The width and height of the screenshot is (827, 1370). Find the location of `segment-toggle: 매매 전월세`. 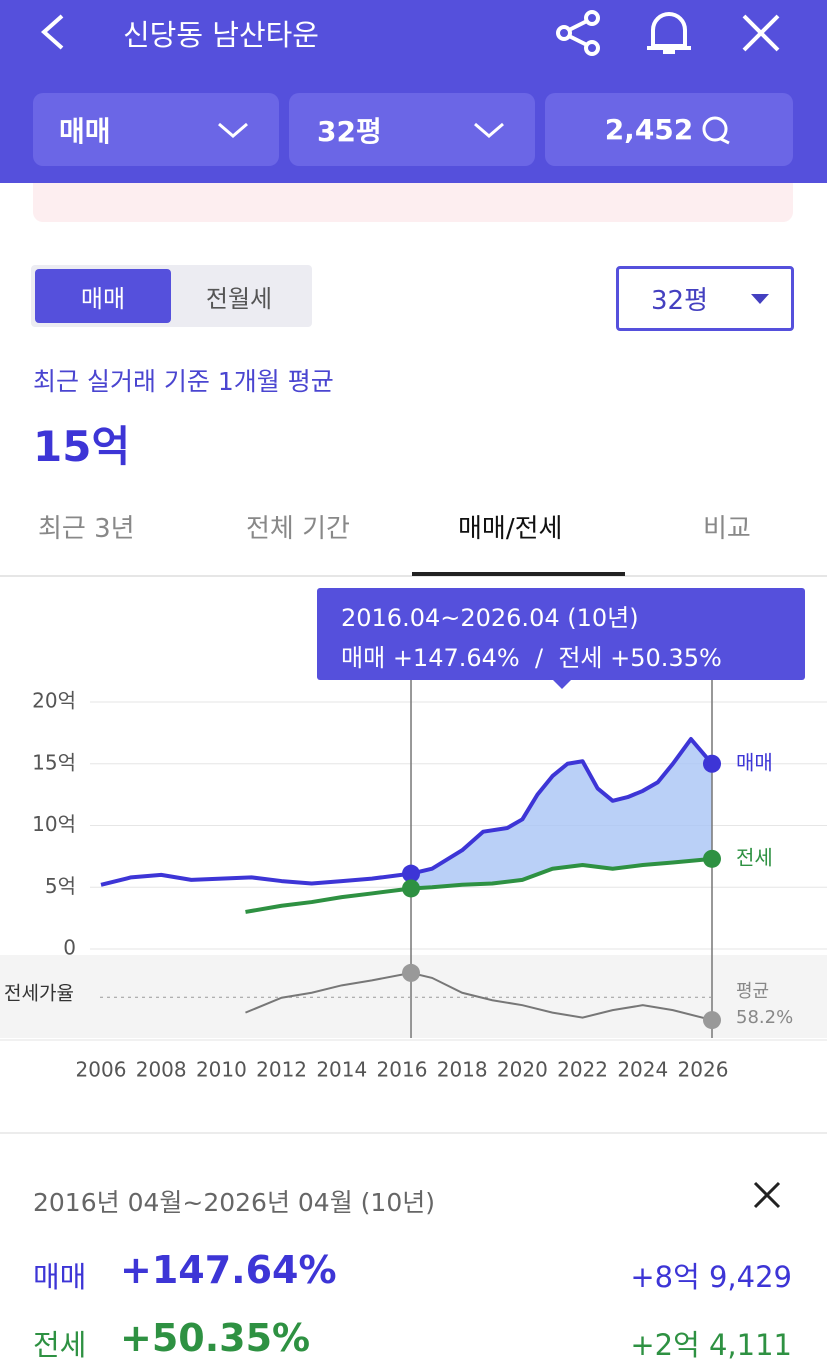

segment-toggle: 매매 전월세 is located at coordinates (171, 296).